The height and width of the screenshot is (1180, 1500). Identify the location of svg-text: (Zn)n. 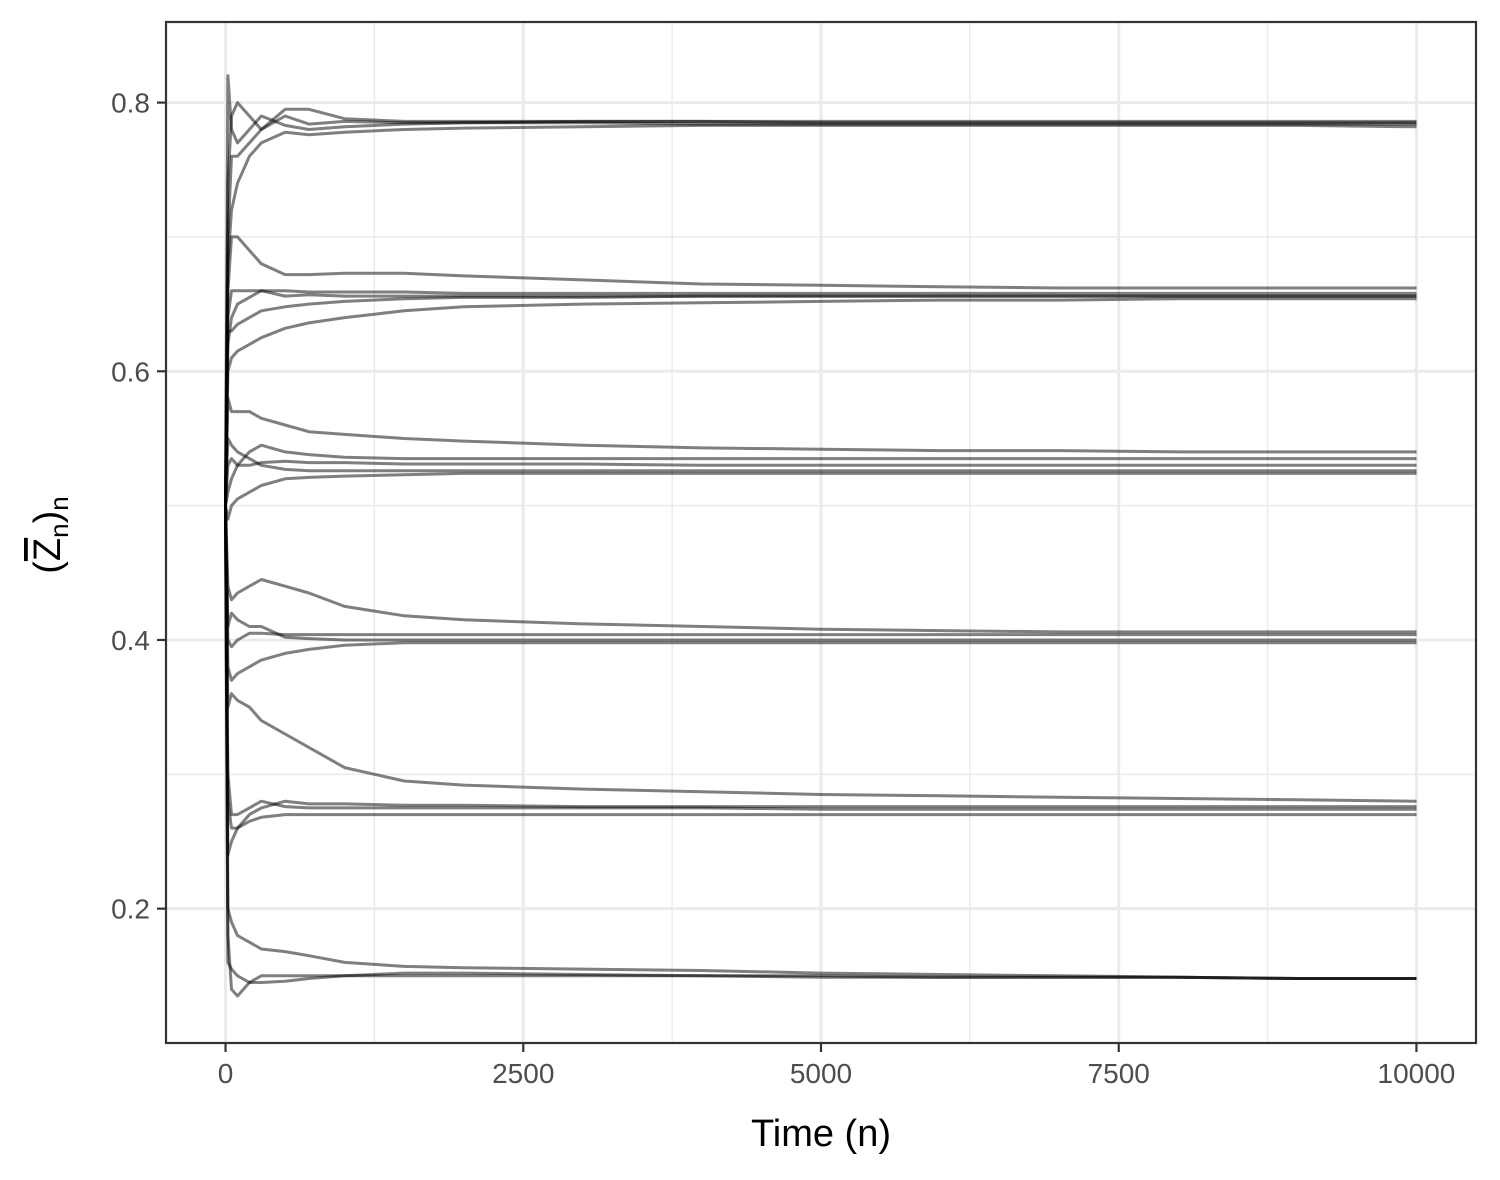
(50, 534).